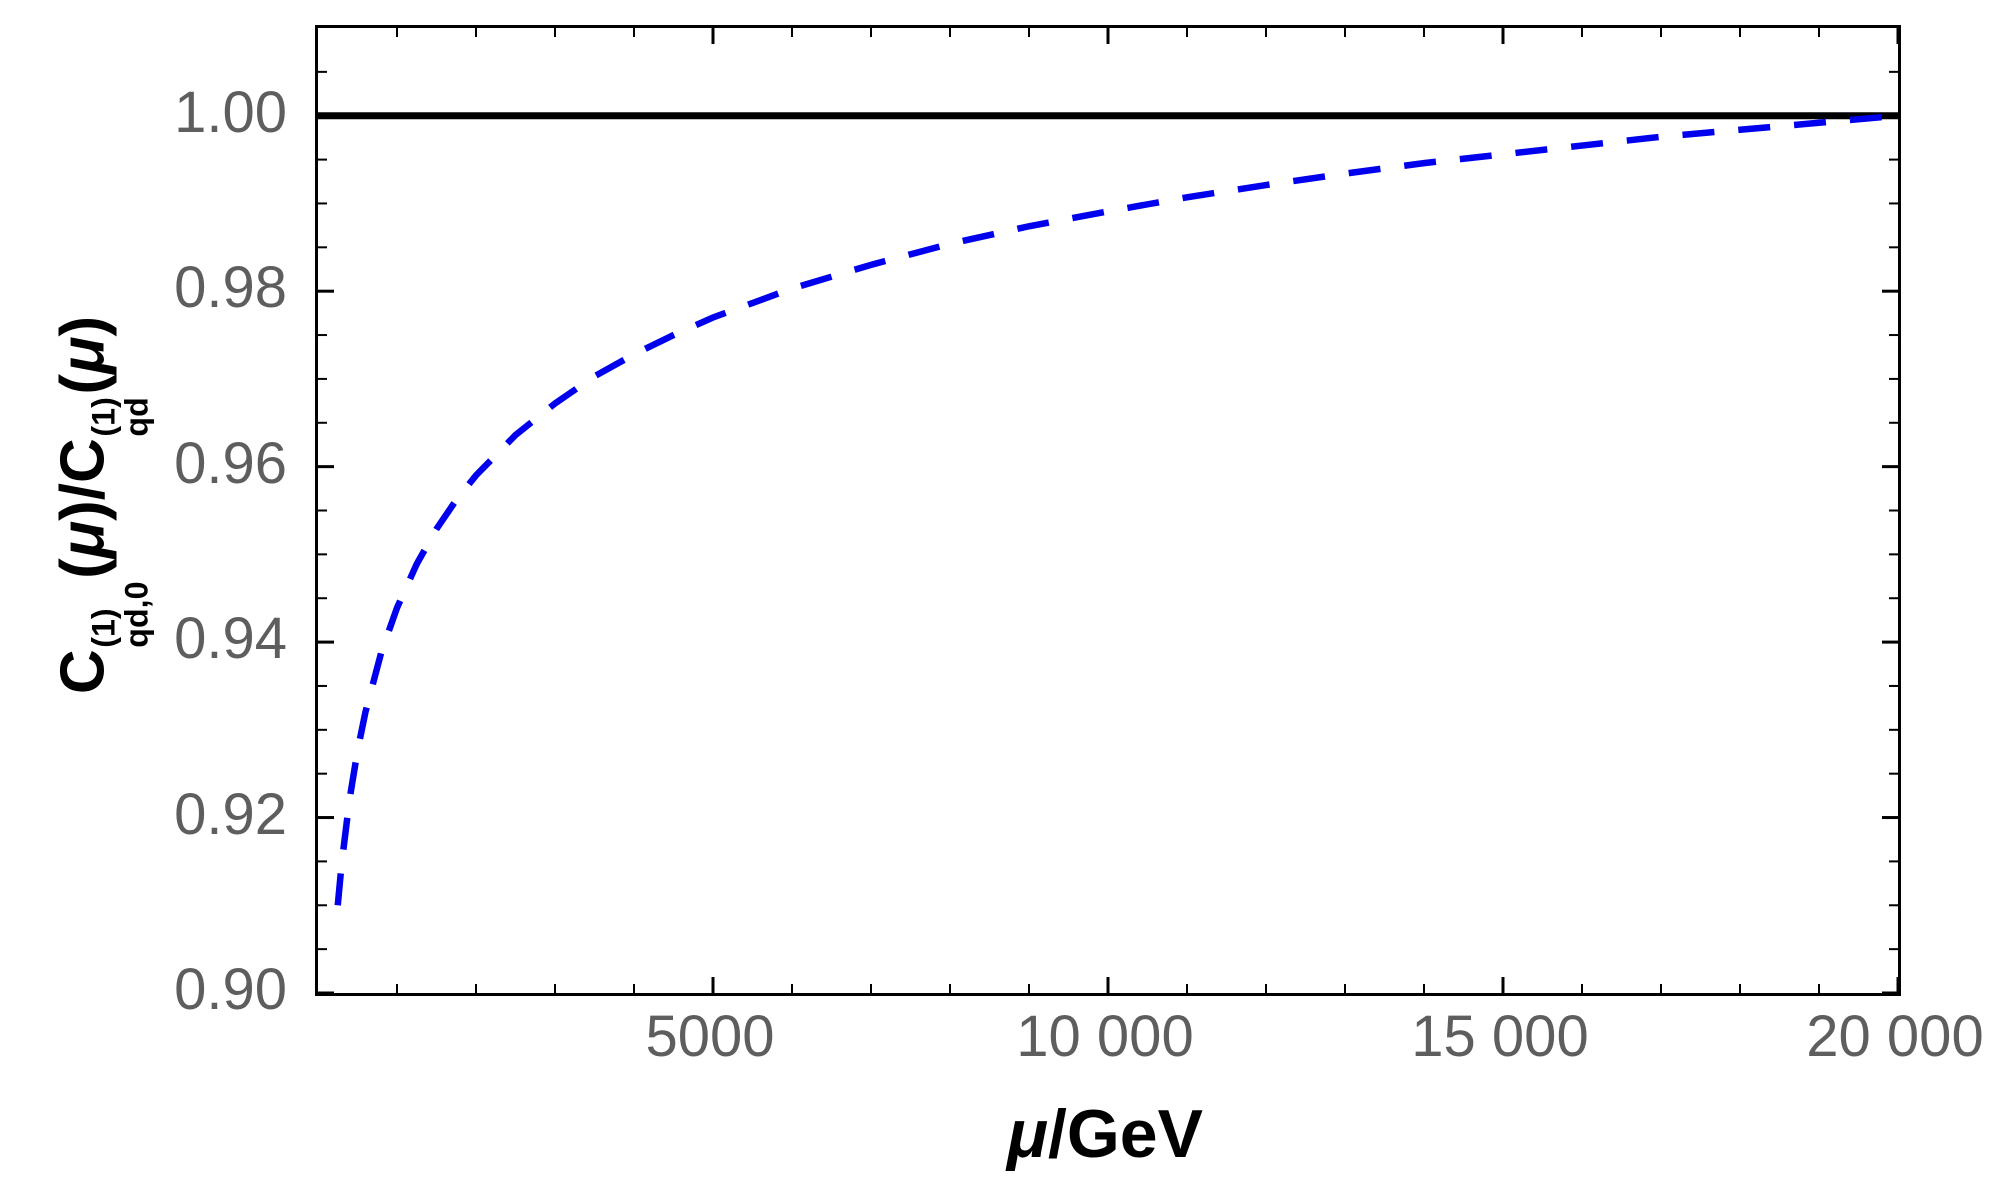  What do you see at coordinates (230, 463) in the screenshot?
I see `y-tick-label: 0.96` at bounding box center [230, 463].